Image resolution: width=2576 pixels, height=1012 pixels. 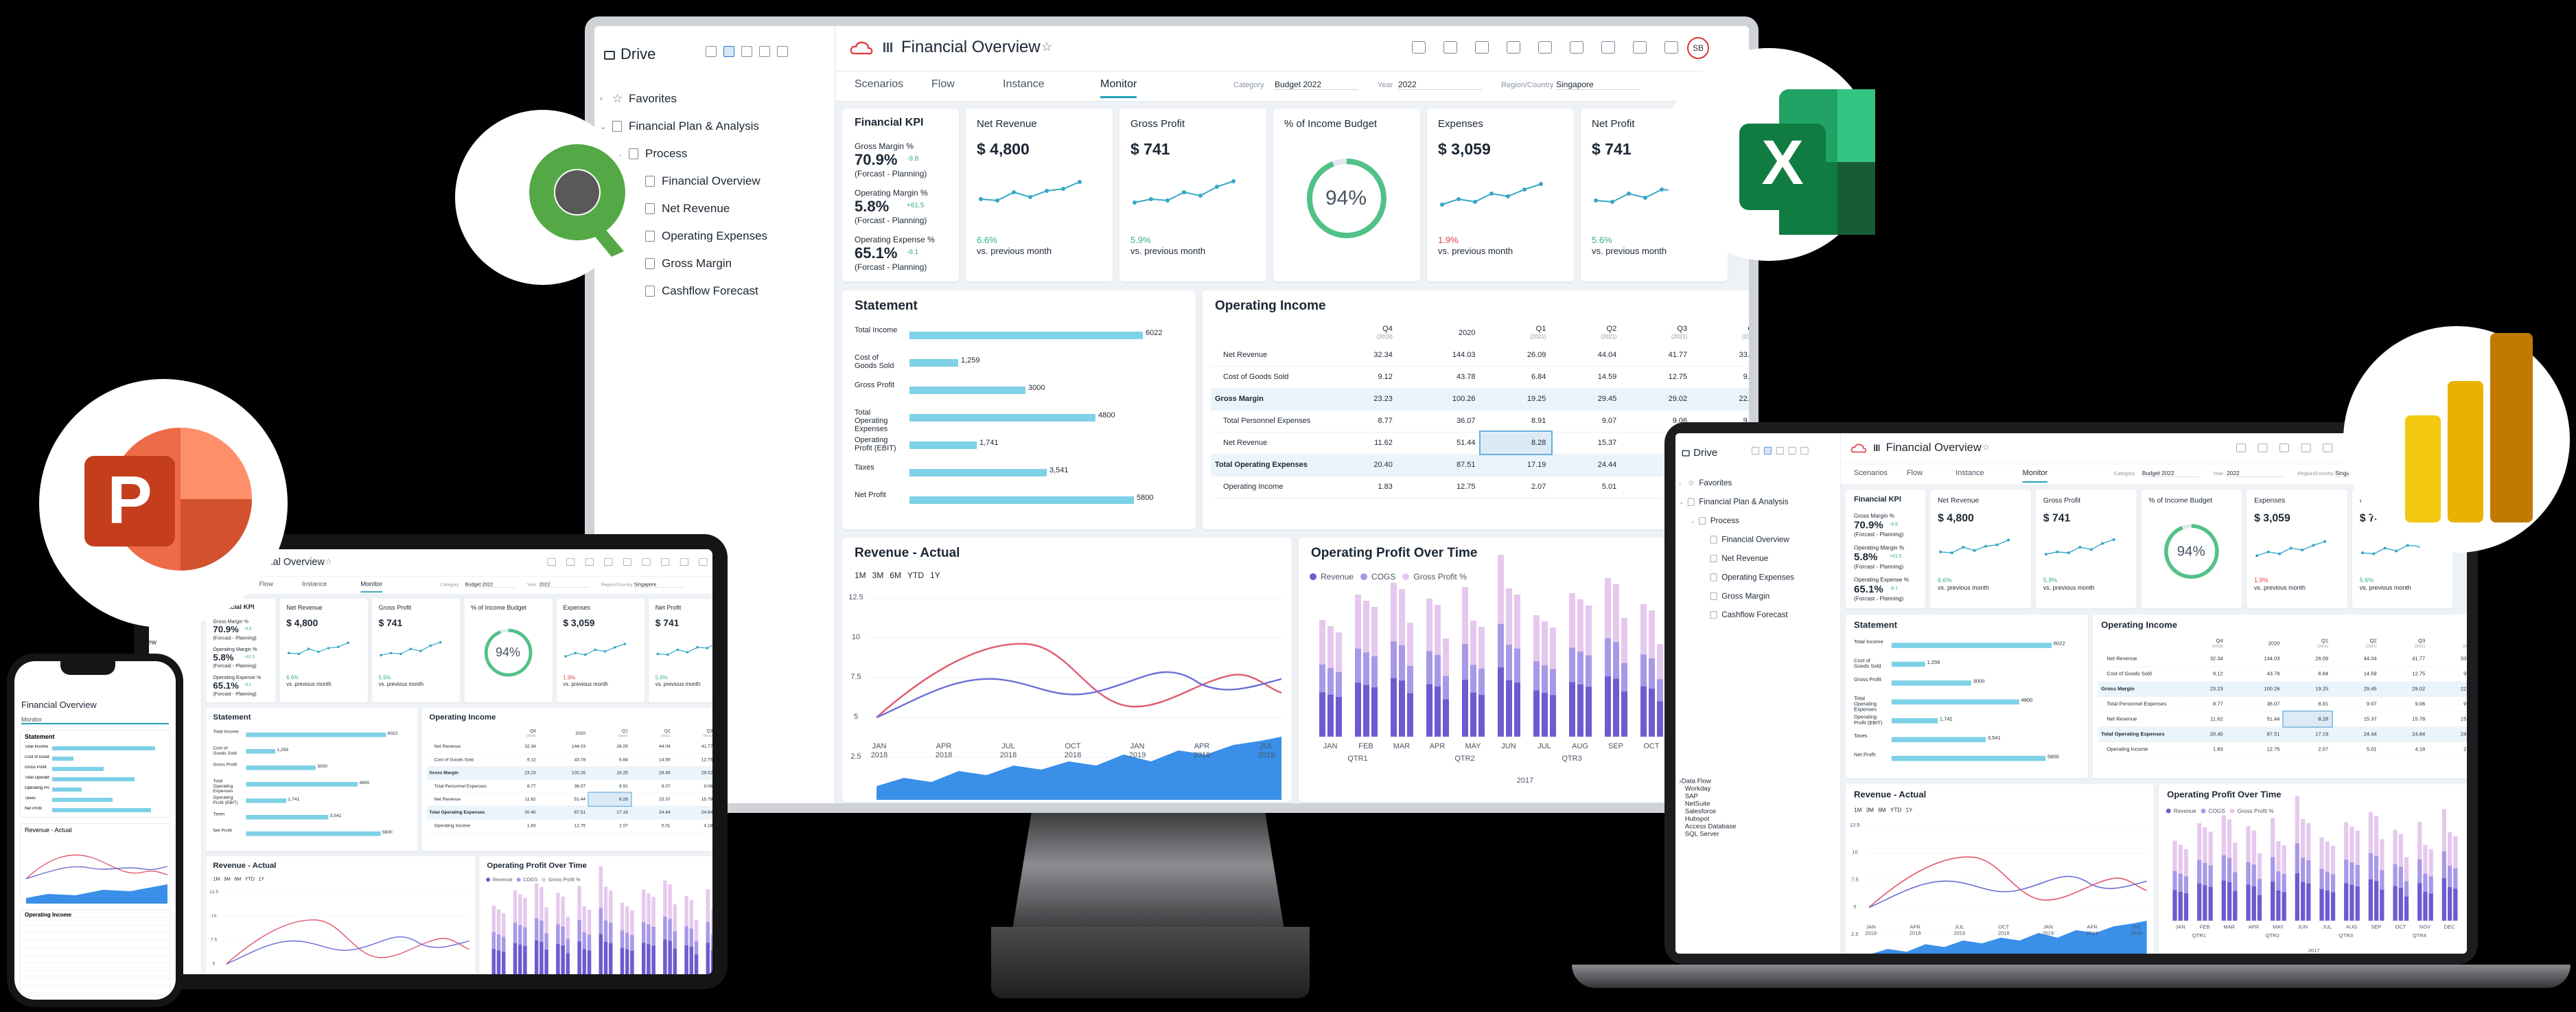 What do you see at coordinates (2255, 689) in the screenshot?
I see `table-cell: 100.26` at bounding box center [2255, 689].